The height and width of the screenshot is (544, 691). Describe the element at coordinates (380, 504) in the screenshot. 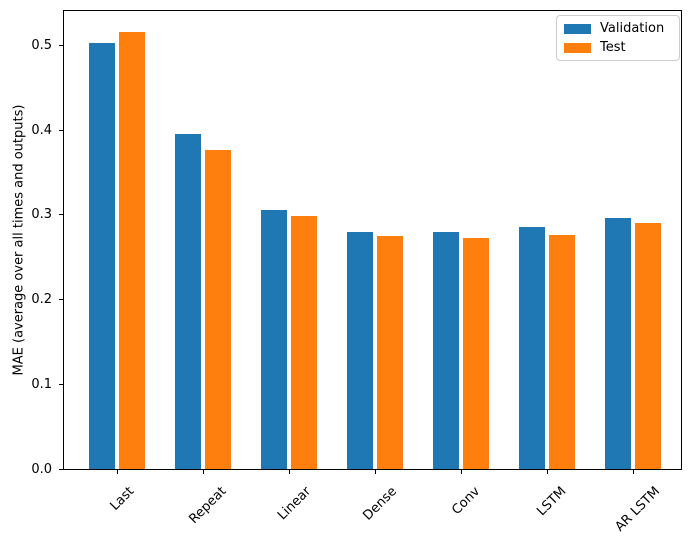

I see `x-tick-label-dense: Dense` at that location.